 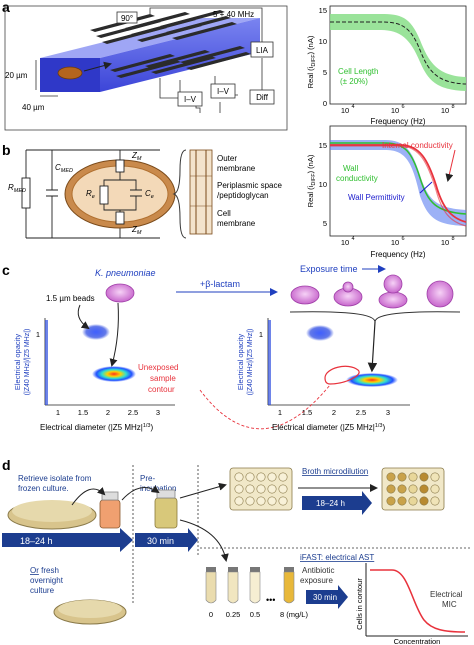 What do you see at coordinates (224, 213) in the screenshot?
I see `cell-membrane-1: Cell` at bounding box center [224, 213].